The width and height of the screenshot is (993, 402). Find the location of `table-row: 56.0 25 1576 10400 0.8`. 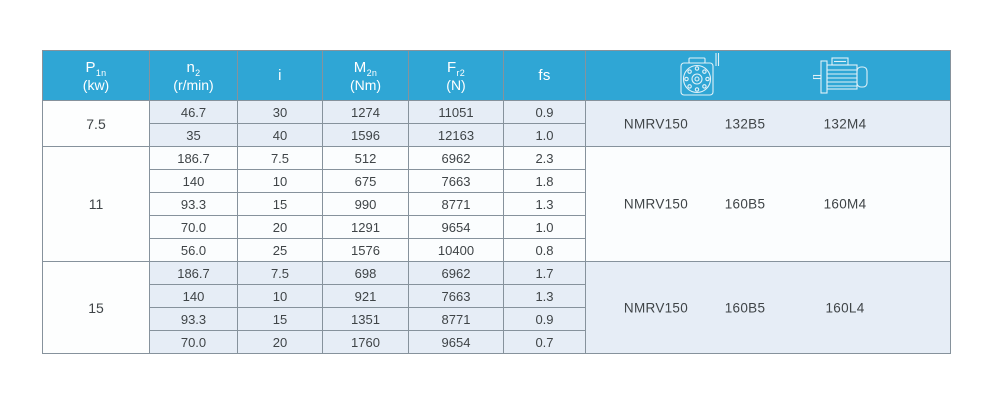

table-row: 56.0 25 1576 10400 0.8 is located at coordinates (497, 250).